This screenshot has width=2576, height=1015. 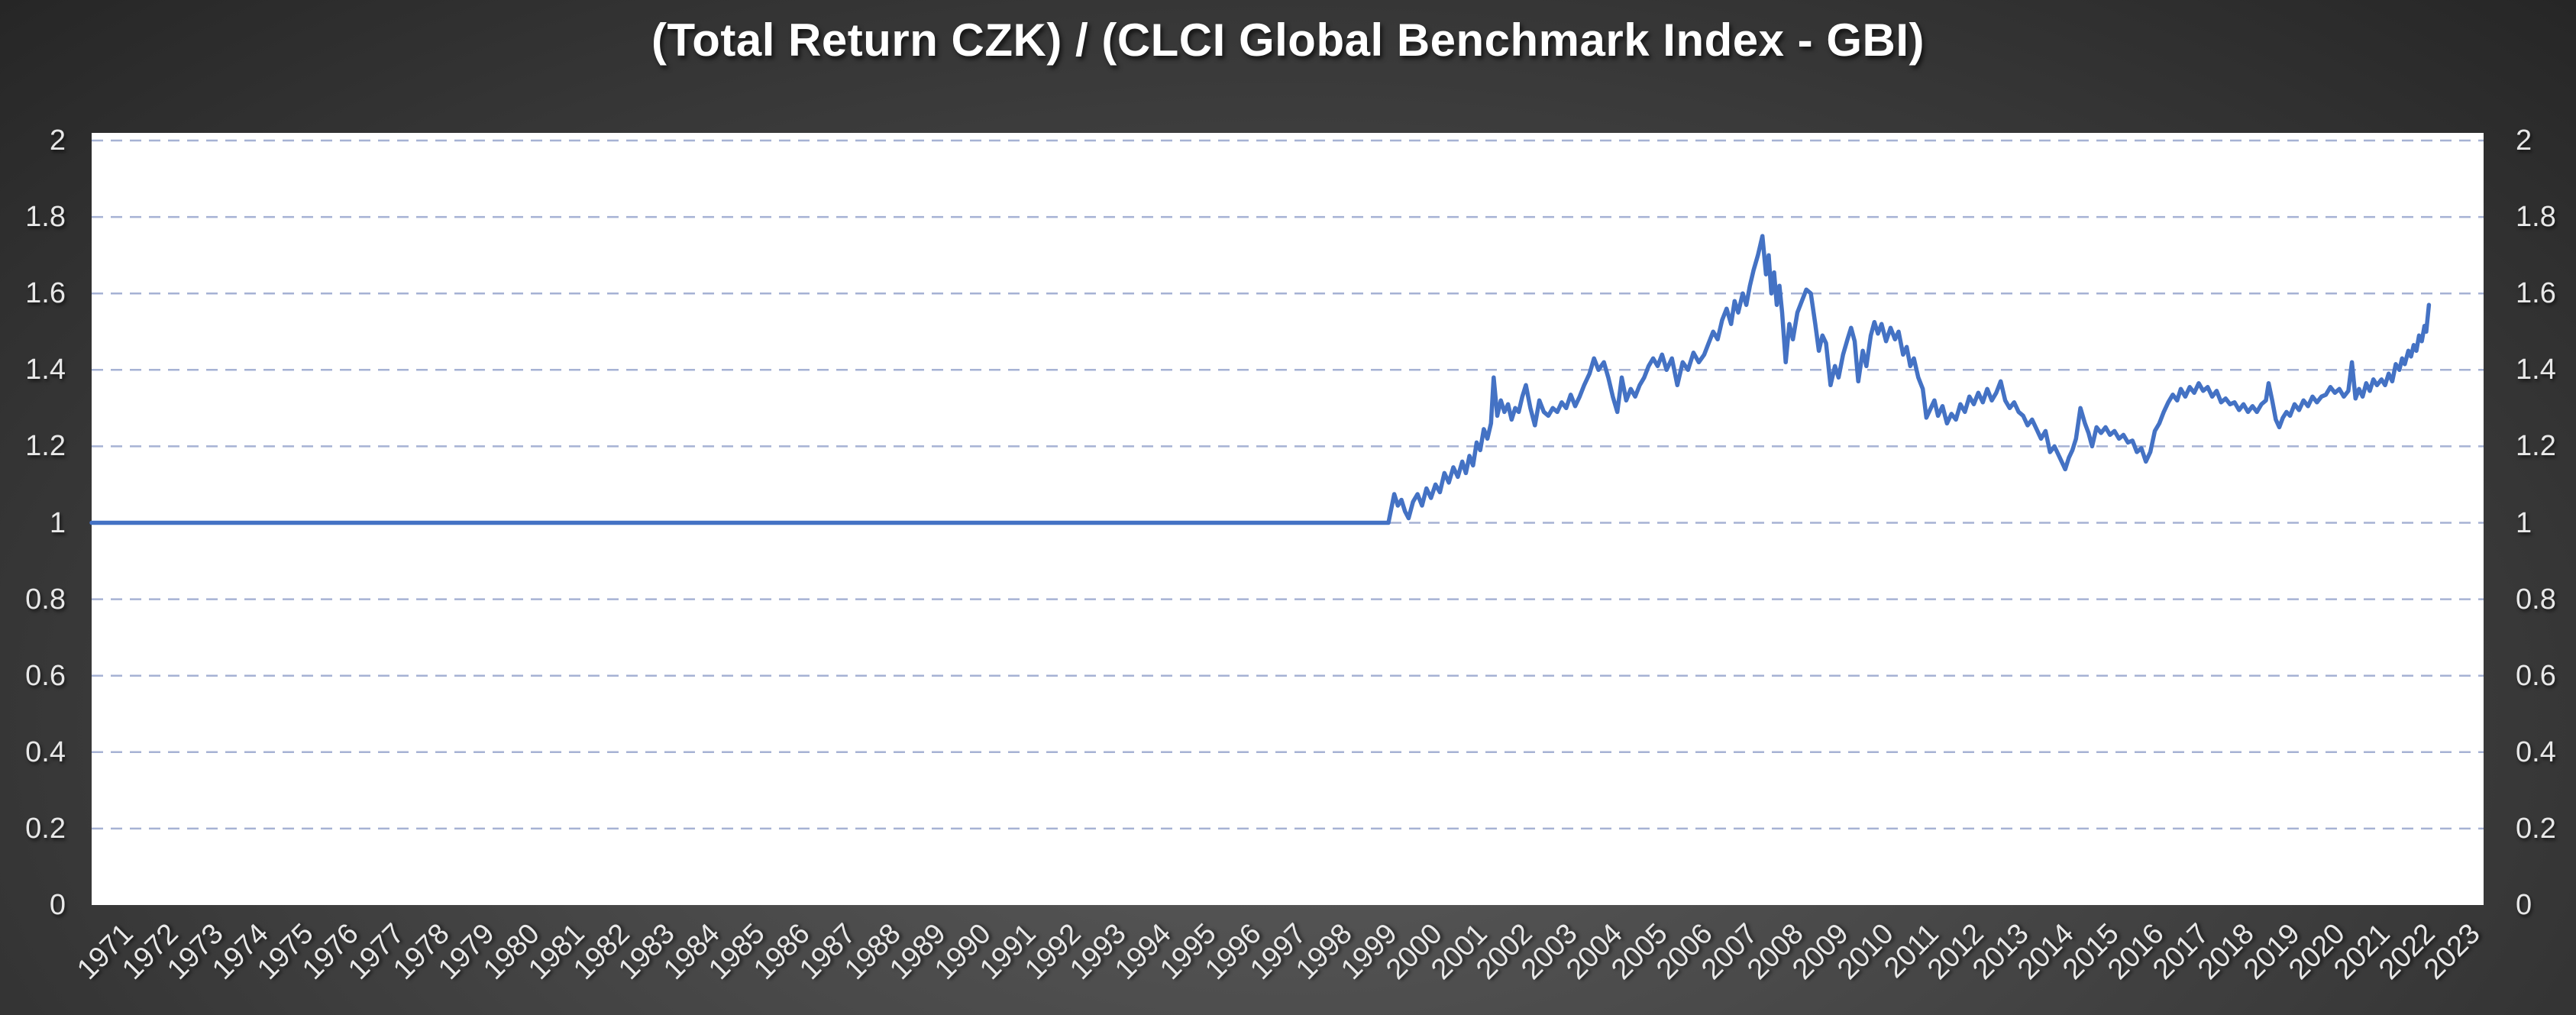 What do you see at coordinates (45, 293) in the screenshot?
I see `y-axis-label-left: 1.6` at bounding box center [45, 293].